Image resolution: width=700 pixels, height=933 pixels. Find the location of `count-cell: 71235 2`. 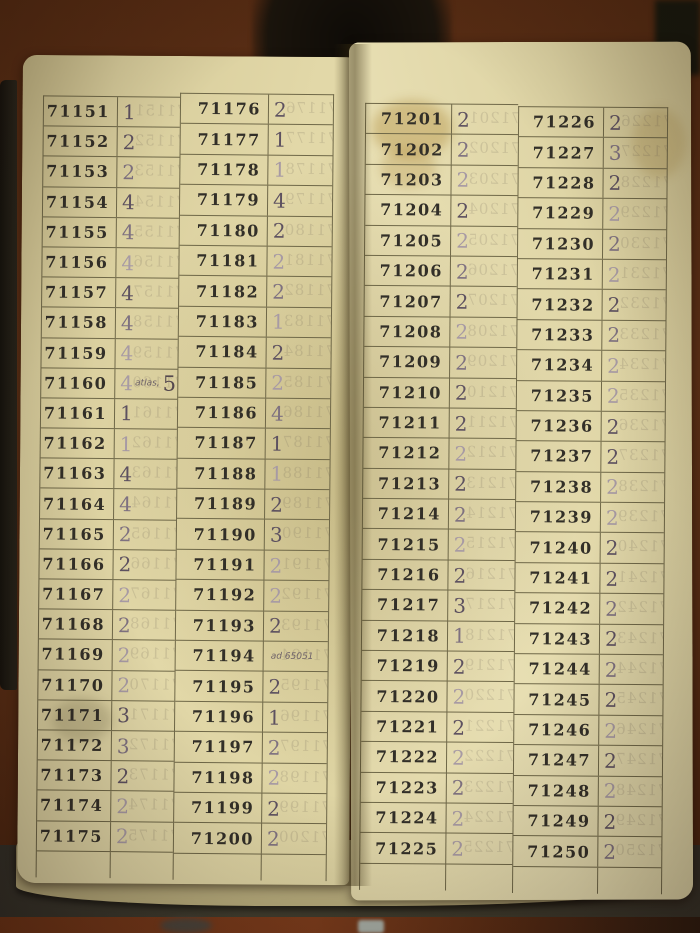

count-cell: 71235 2 is located at coordinates (633, 396).